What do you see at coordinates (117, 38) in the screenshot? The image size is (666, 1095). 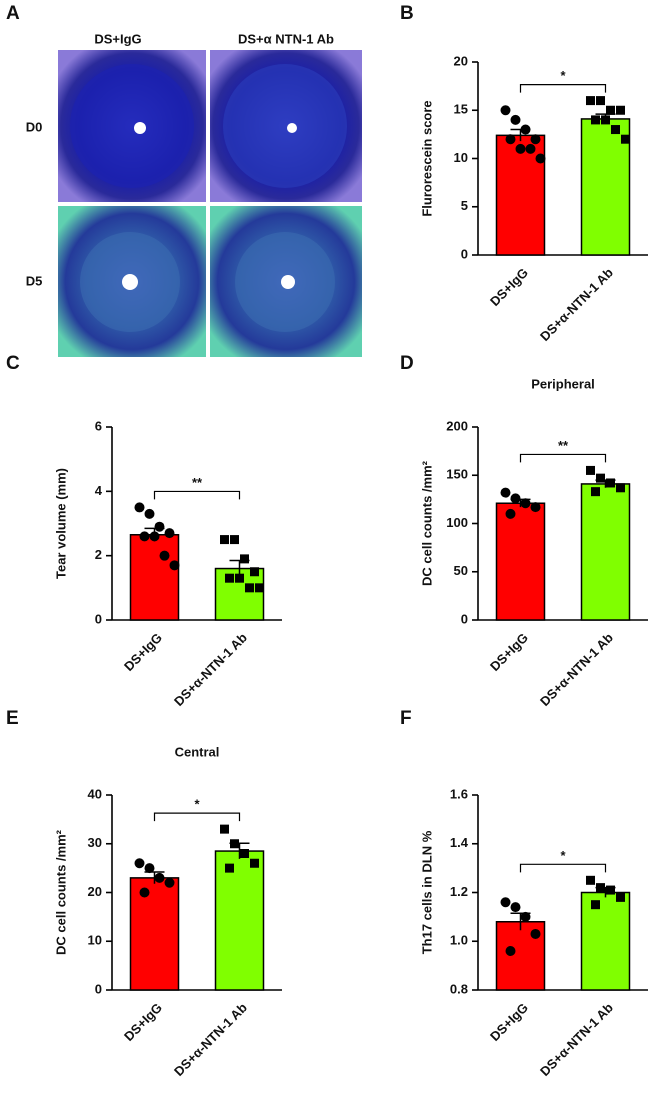 I see `column-header: DS+IgG` at bounding box center [117, 38].